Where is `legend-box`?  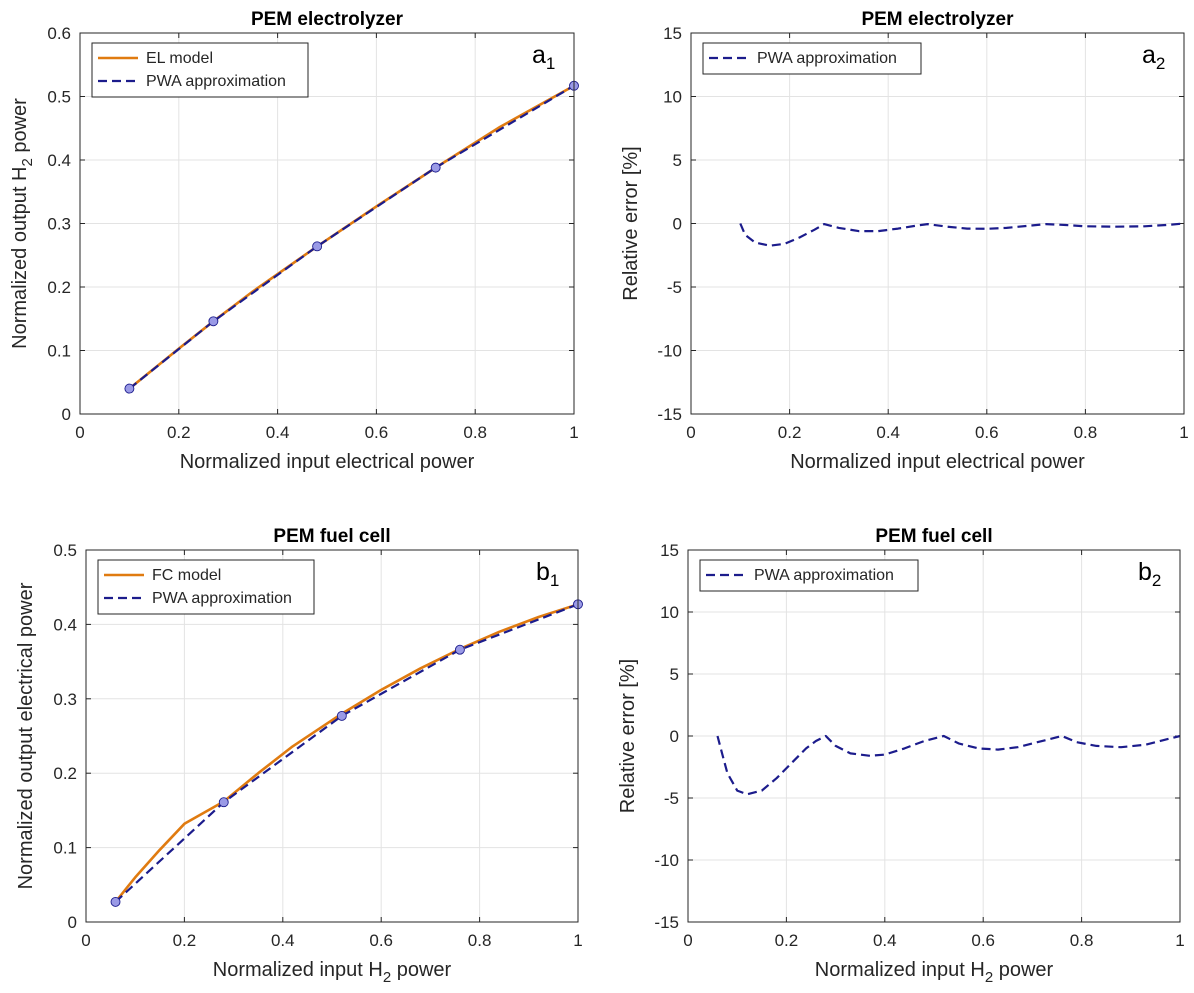
legend-box is located at coordinates (200, 70).